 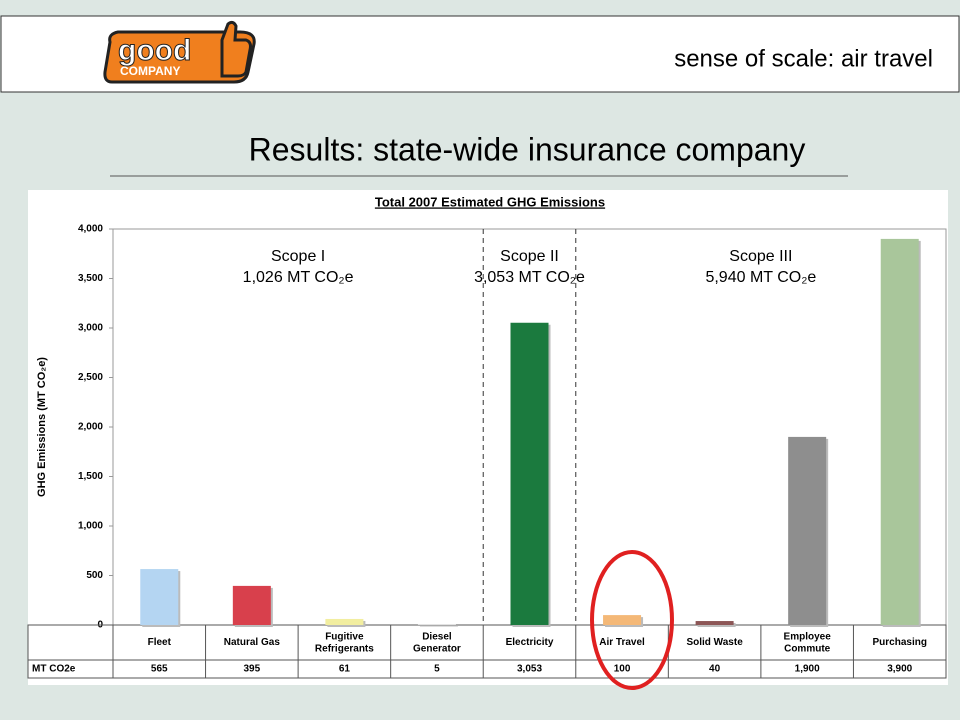 I want to click on logo-badge, so click(x=179, y=57).